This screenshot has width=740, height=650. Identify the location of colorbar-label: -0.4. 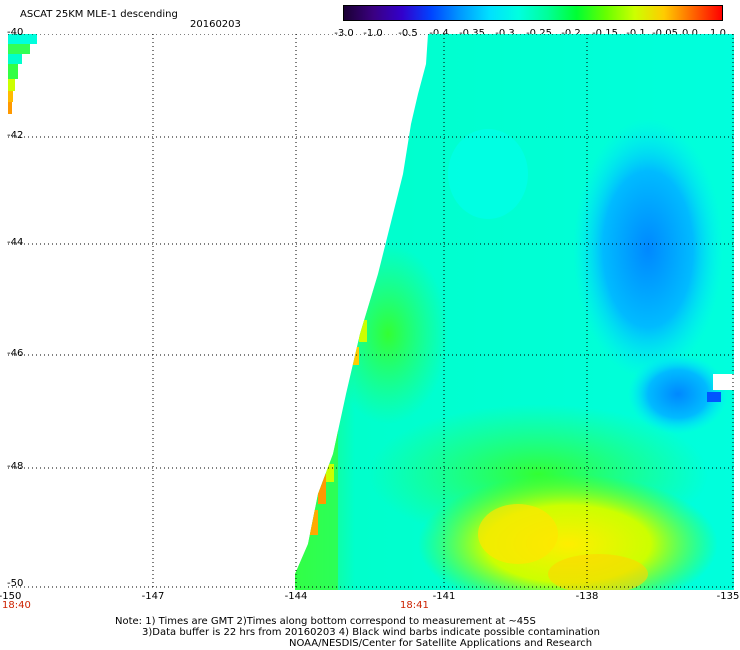
(439, 33).